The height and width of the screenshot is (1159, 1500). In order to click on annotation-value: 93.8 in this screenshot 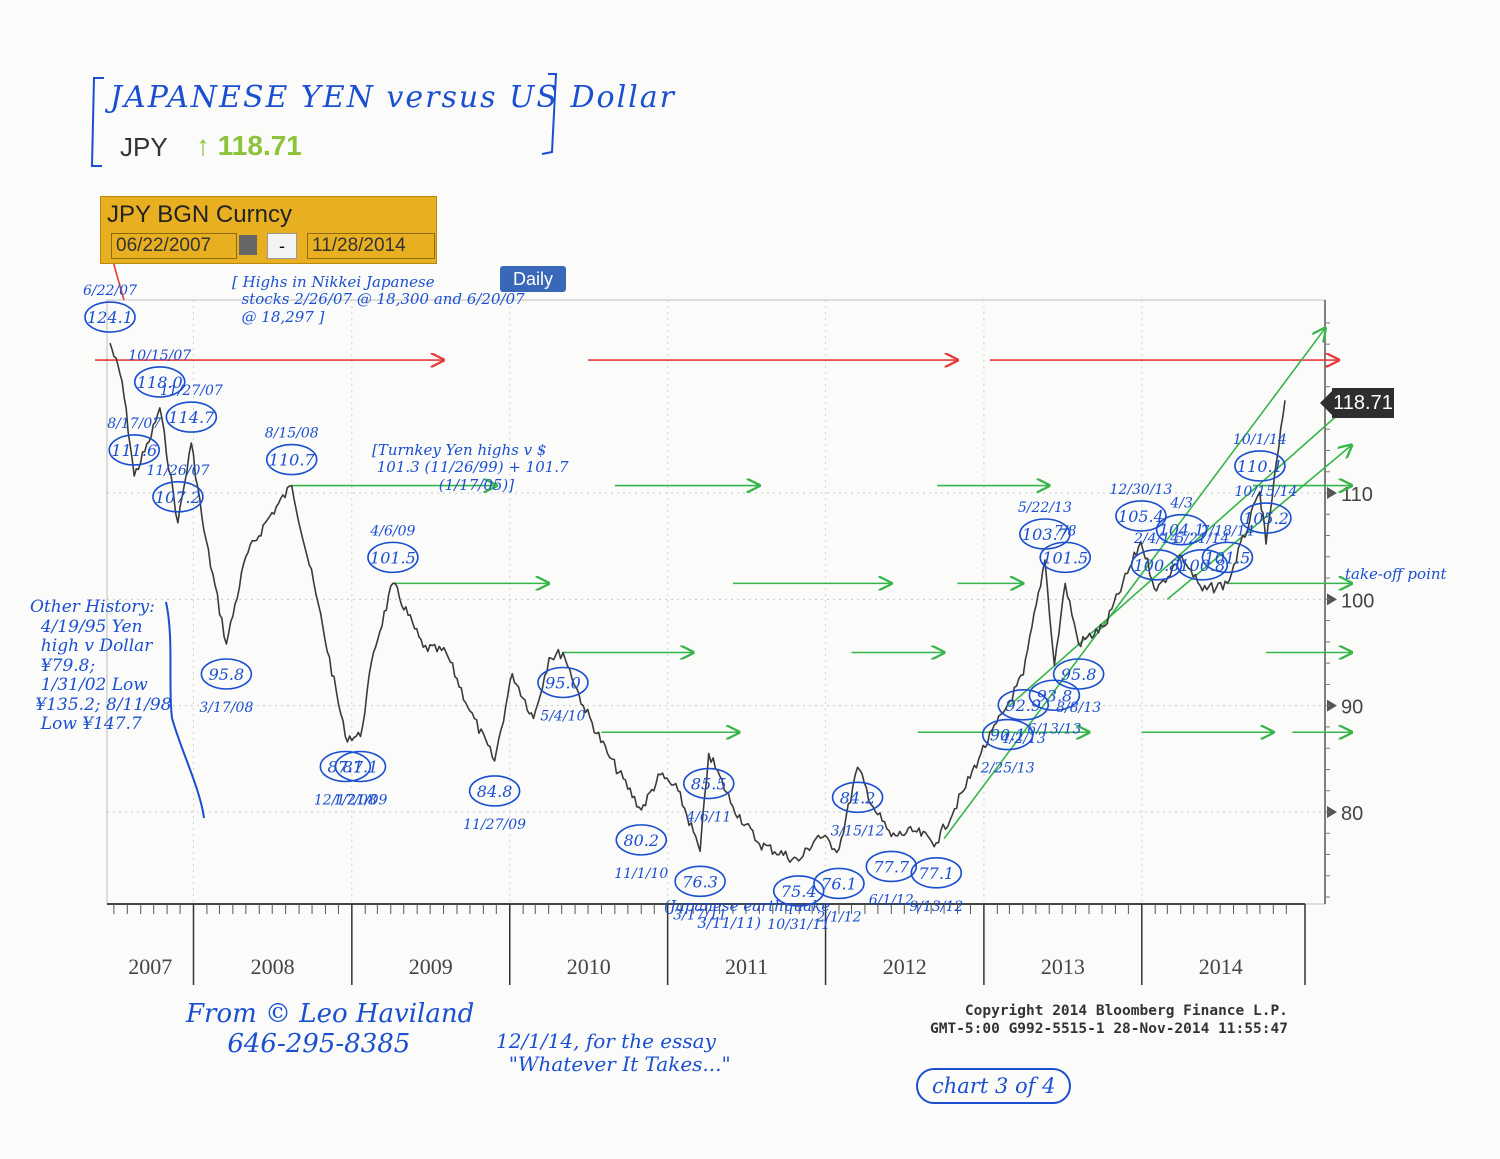, I will do `click(1055, 695)`.